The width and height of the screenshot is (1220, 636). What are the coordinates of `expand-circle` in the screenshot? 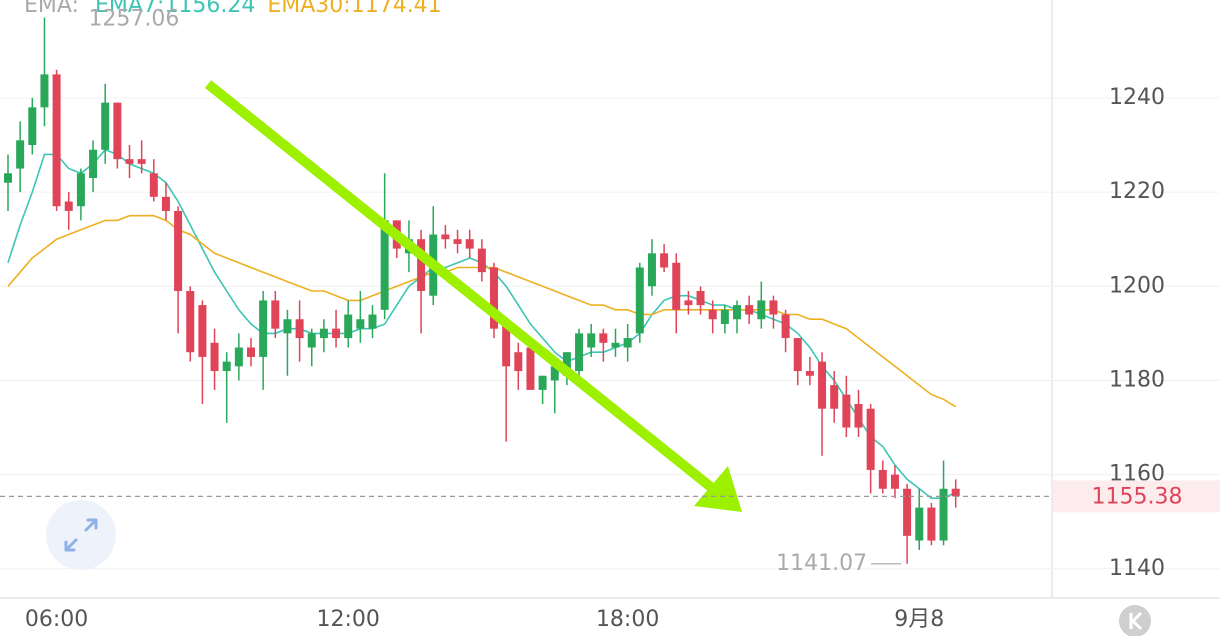 It's located at (81, 535).